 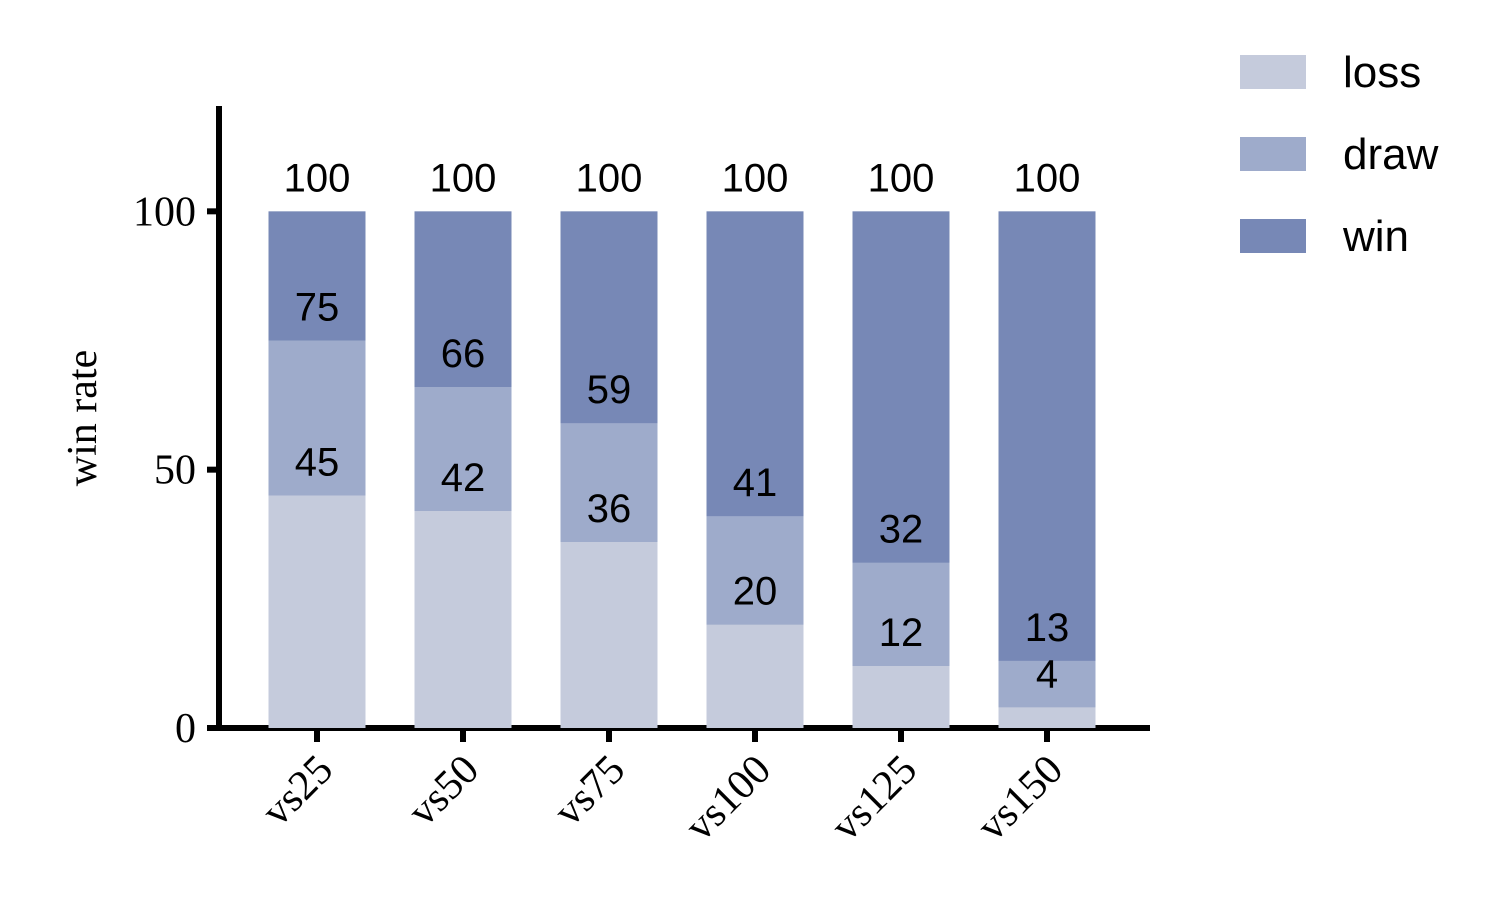 What do you see at coordinates (1375, 236) in the screenshot?
I see `legend-label: win` at bounding box center [1375, 236].